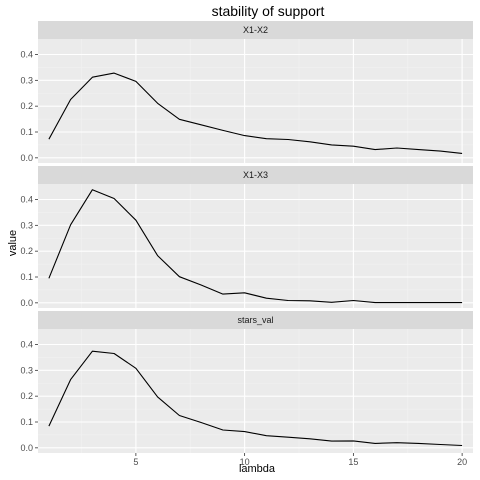 The width and height of the screenshot is (480, 480). Describe the element at coordinates (268, 11) in the screenshot. I see `chart-title: stability of support` at that location.